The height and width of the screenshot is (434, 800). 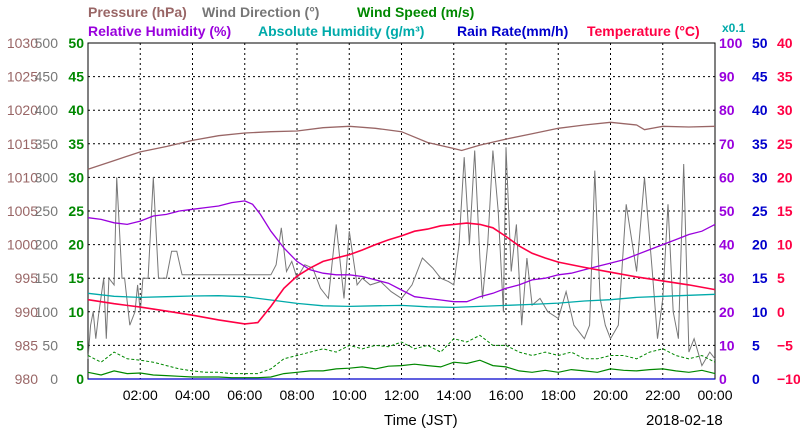 What do you see at coordinates (415, 12) in the screenshot?
I see `legend-wind-speed: Wind Speed (m/s)` at bounding box center [415, 12].